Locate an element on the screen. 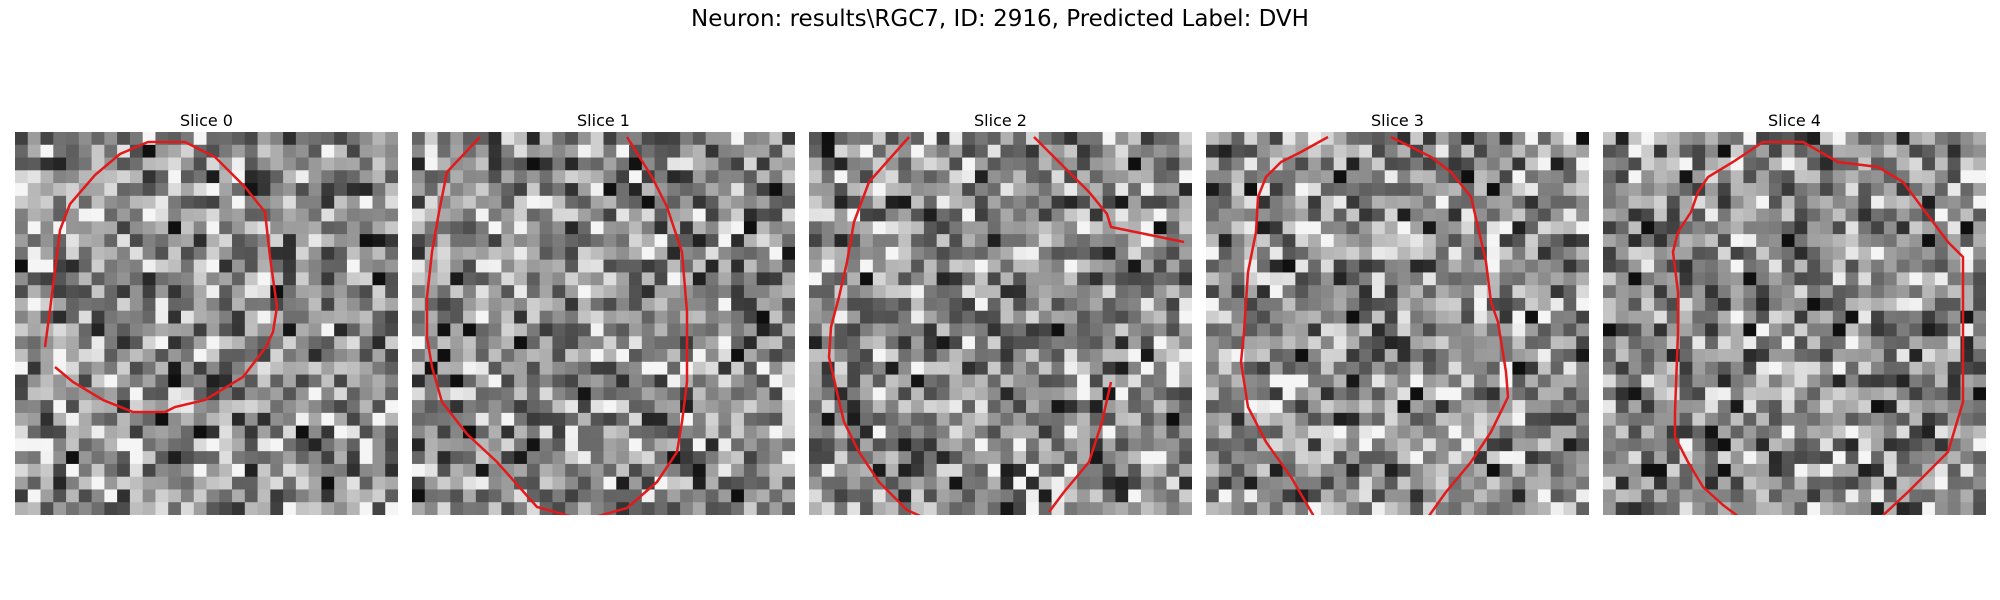 The image size is (2000, 600). slice-title: Slice 0 is located at coordinates (206, 120).